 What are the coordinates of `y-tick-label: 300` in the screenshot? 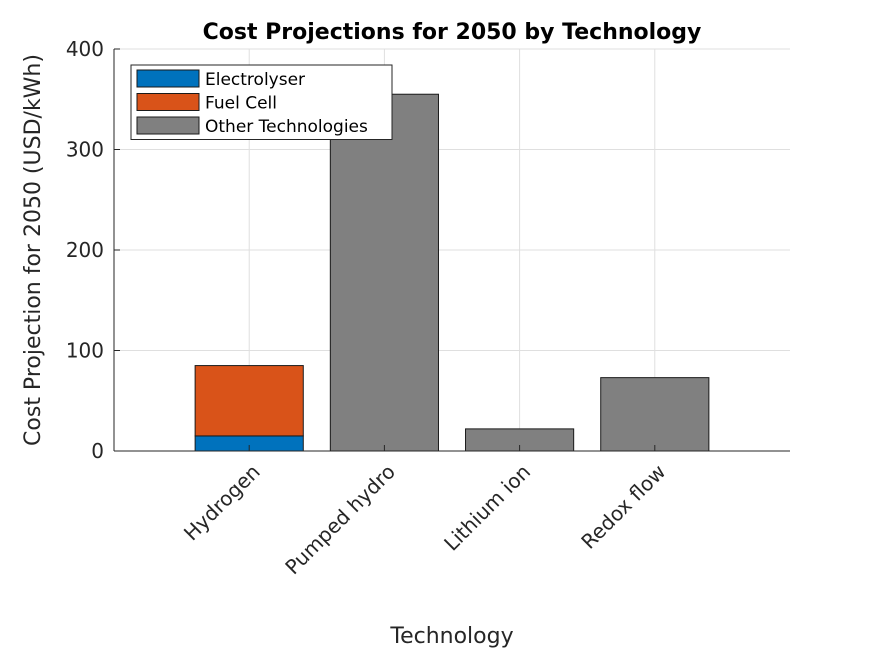 It's located at (85, 150).